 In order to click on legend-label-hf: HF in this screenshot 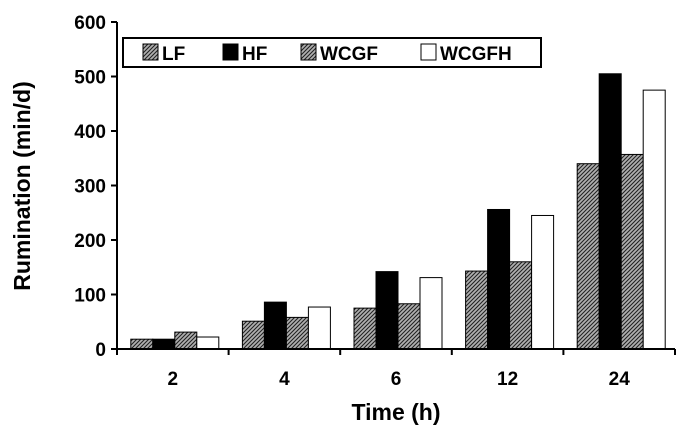, I will do `click(254, 54)`.